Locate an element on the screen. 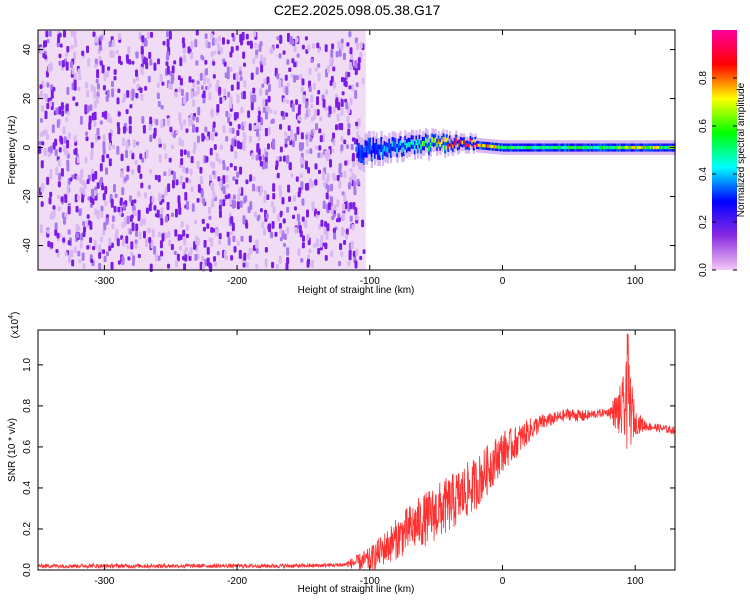  colorbar-tick-label: 0.2 is located at coordinates (703, 222).